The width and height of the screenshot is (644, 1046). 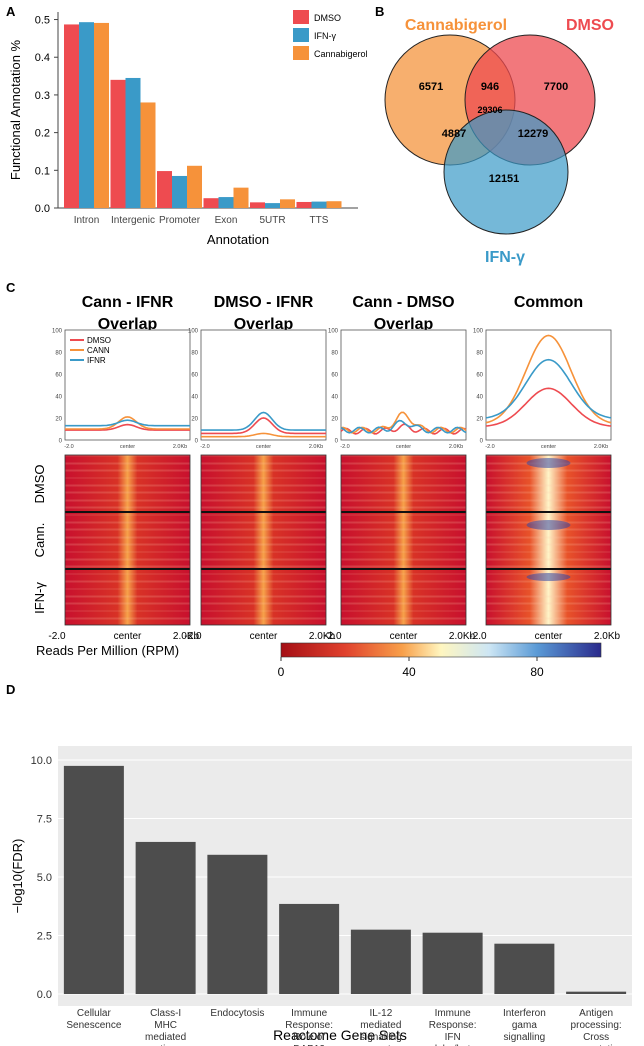 What do you see at coordinates (58, 398) in the screenshot?
I see `profile-y-tick-label: 40` at bounding box center [58, 398].